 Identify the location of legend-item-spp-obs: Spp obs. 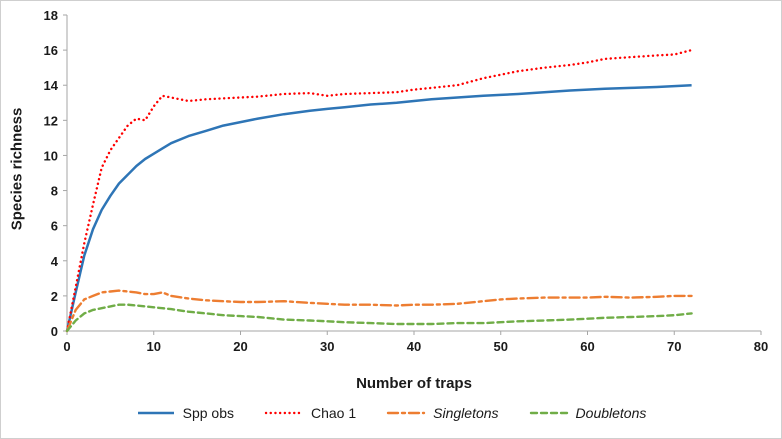
(185, 413).